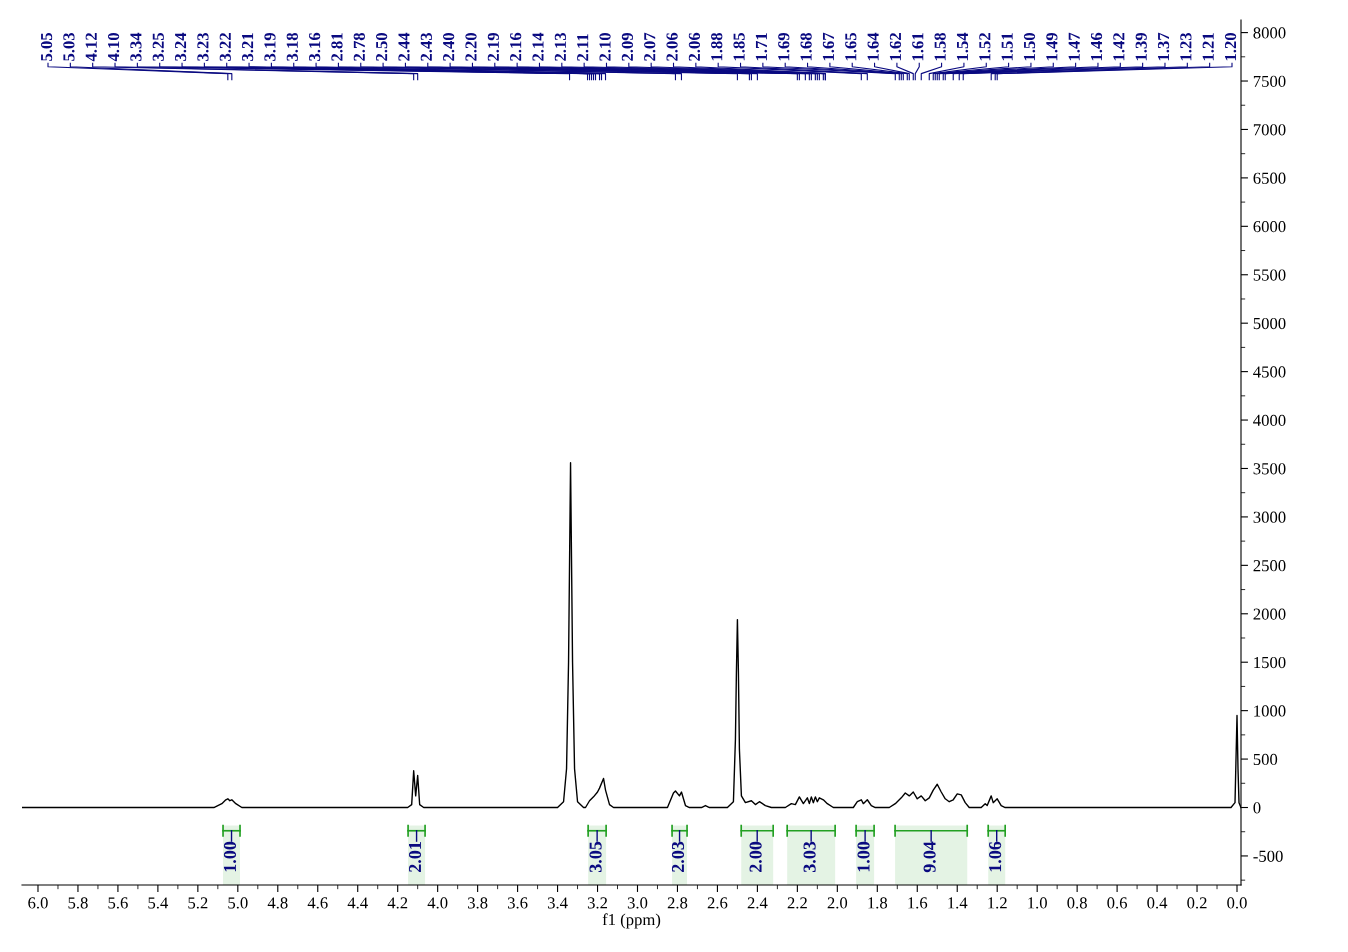  What do you see at coordinates (1270, 711) in the screenshot?
I see `y-tick-label: 1000` at bounding box center [1270, 711].